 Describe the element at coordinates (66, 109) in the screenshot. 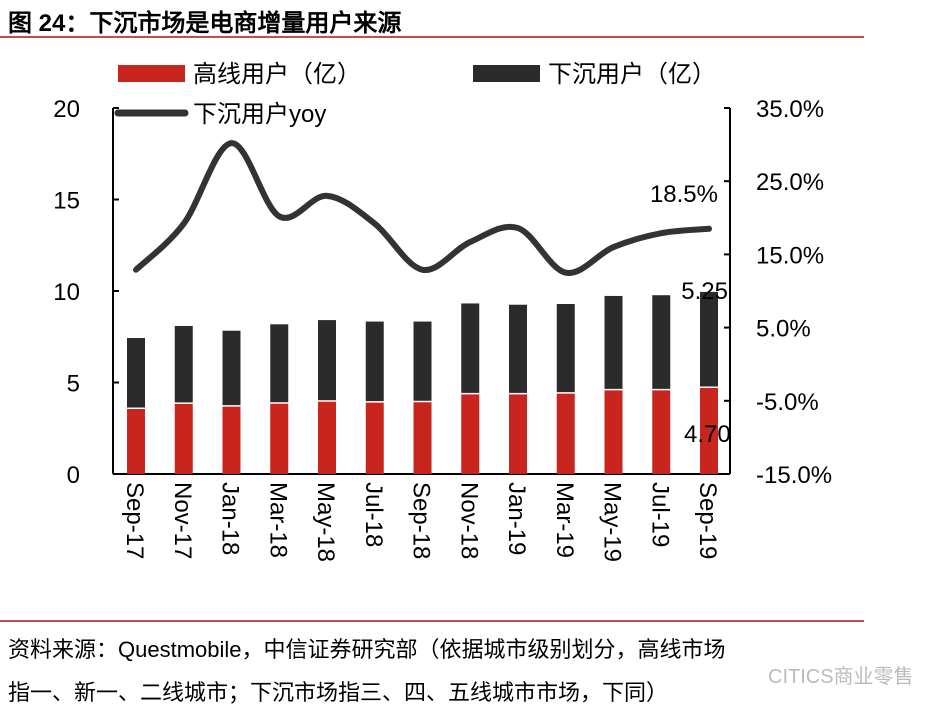

I see `left-tick-label: 20` at that location.